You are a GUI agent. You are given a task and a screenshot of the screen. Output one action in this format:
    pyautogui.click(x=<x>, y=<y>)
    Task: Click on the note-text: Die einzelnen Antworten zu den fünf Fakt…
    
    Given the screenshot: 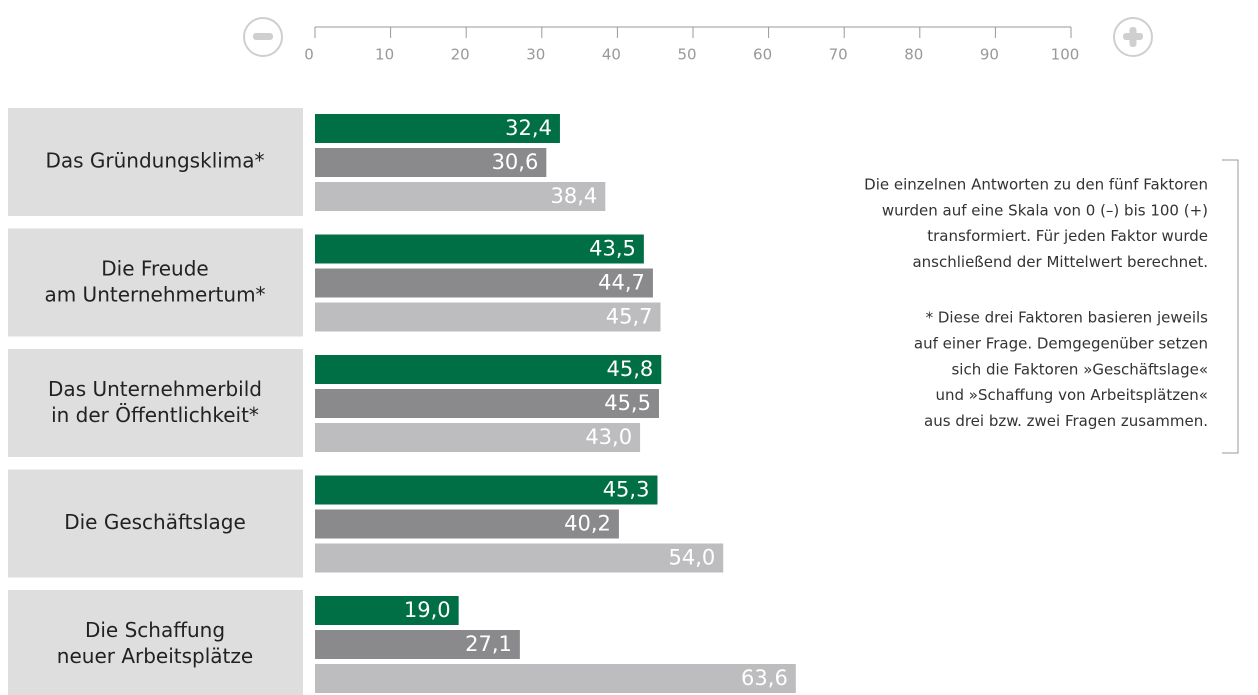 What is the action you would take?
    pyautogui.click(x=1036, y=185)
    